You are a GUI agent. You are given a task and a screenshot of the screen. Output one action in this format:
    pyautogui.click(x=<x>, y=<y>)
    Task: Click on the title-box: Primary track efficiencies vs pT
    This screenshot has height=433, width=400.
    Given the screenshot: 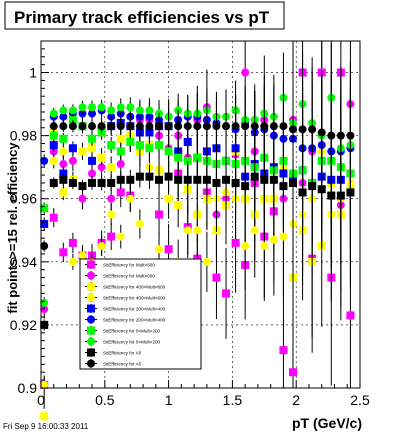 What is the action you would take?
    pyautogui.click(x=144, y=15)
    